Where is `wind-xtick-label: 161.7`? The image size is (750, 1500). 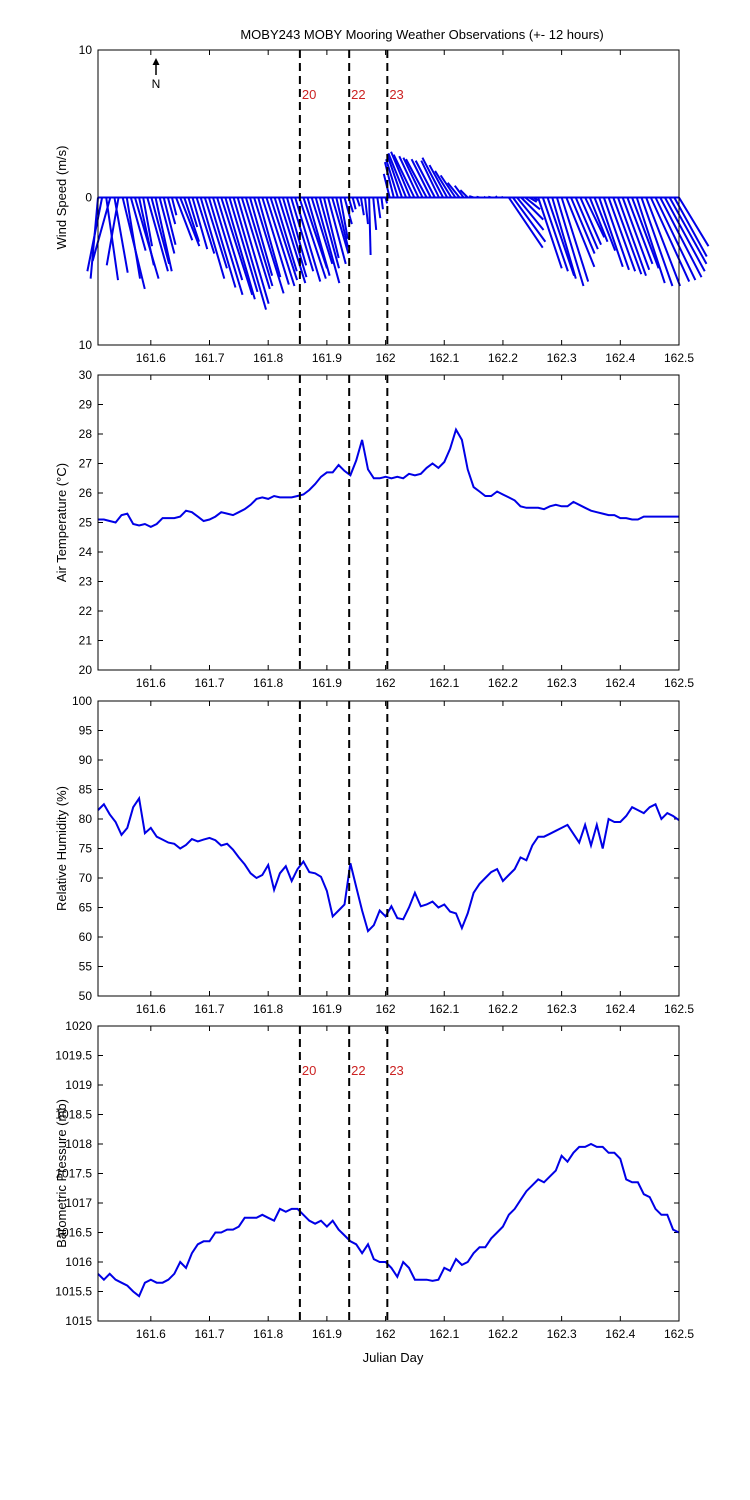
wind-xtick-label: 161.7 is located at coordinates (209, 358).